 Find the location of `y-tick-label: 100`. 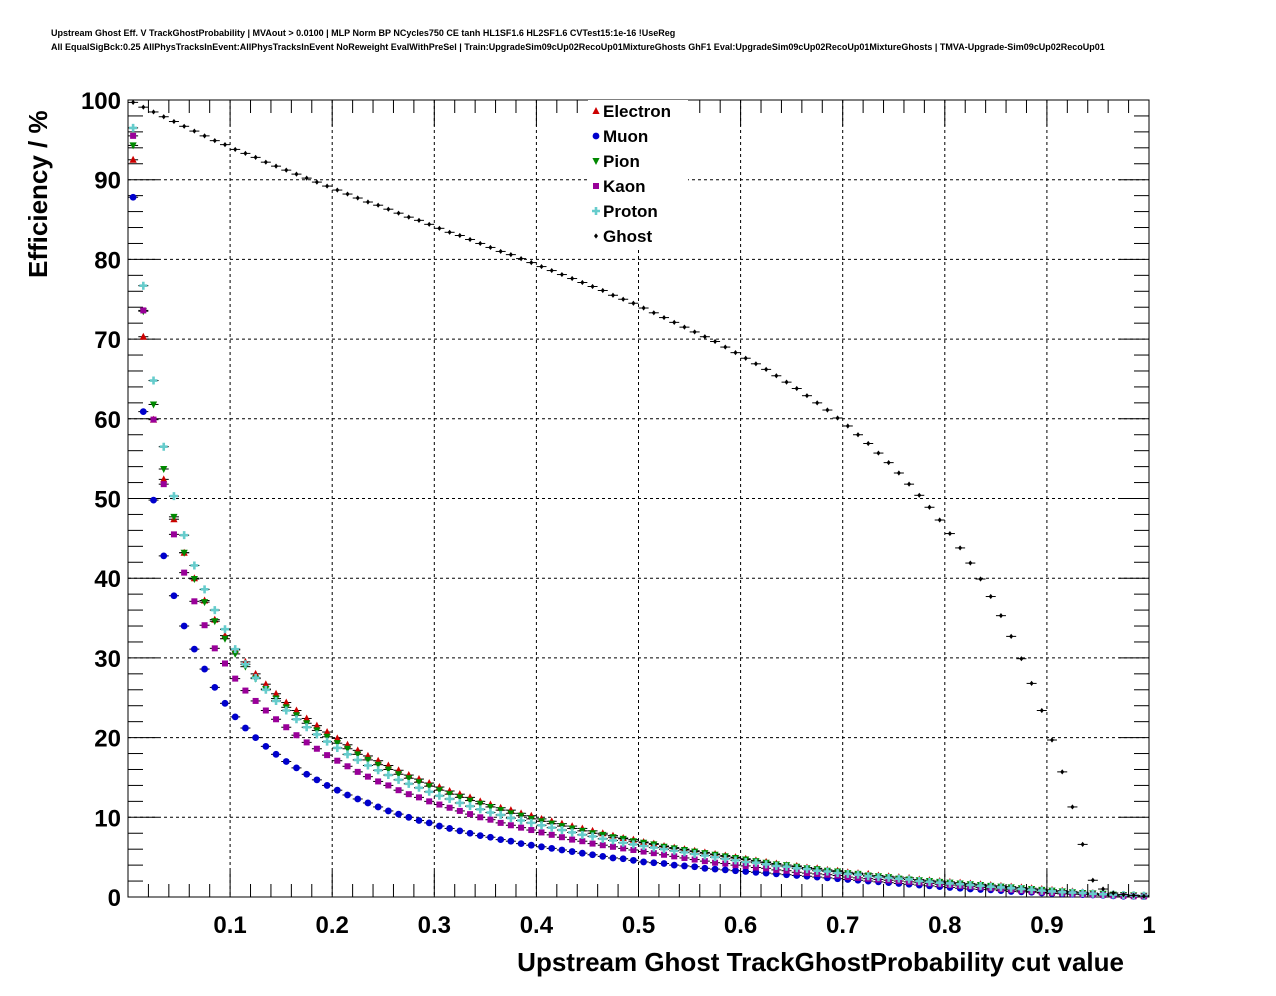

y-tick-label: 100 is located at coordinates (101, 101).